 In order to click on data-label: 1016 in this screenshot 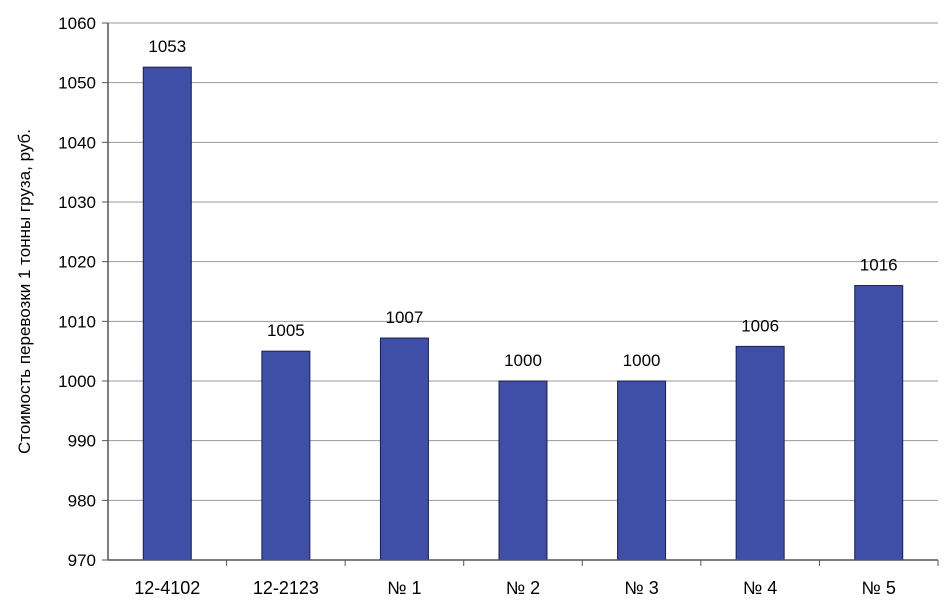, I will do `click(879, 265)`.